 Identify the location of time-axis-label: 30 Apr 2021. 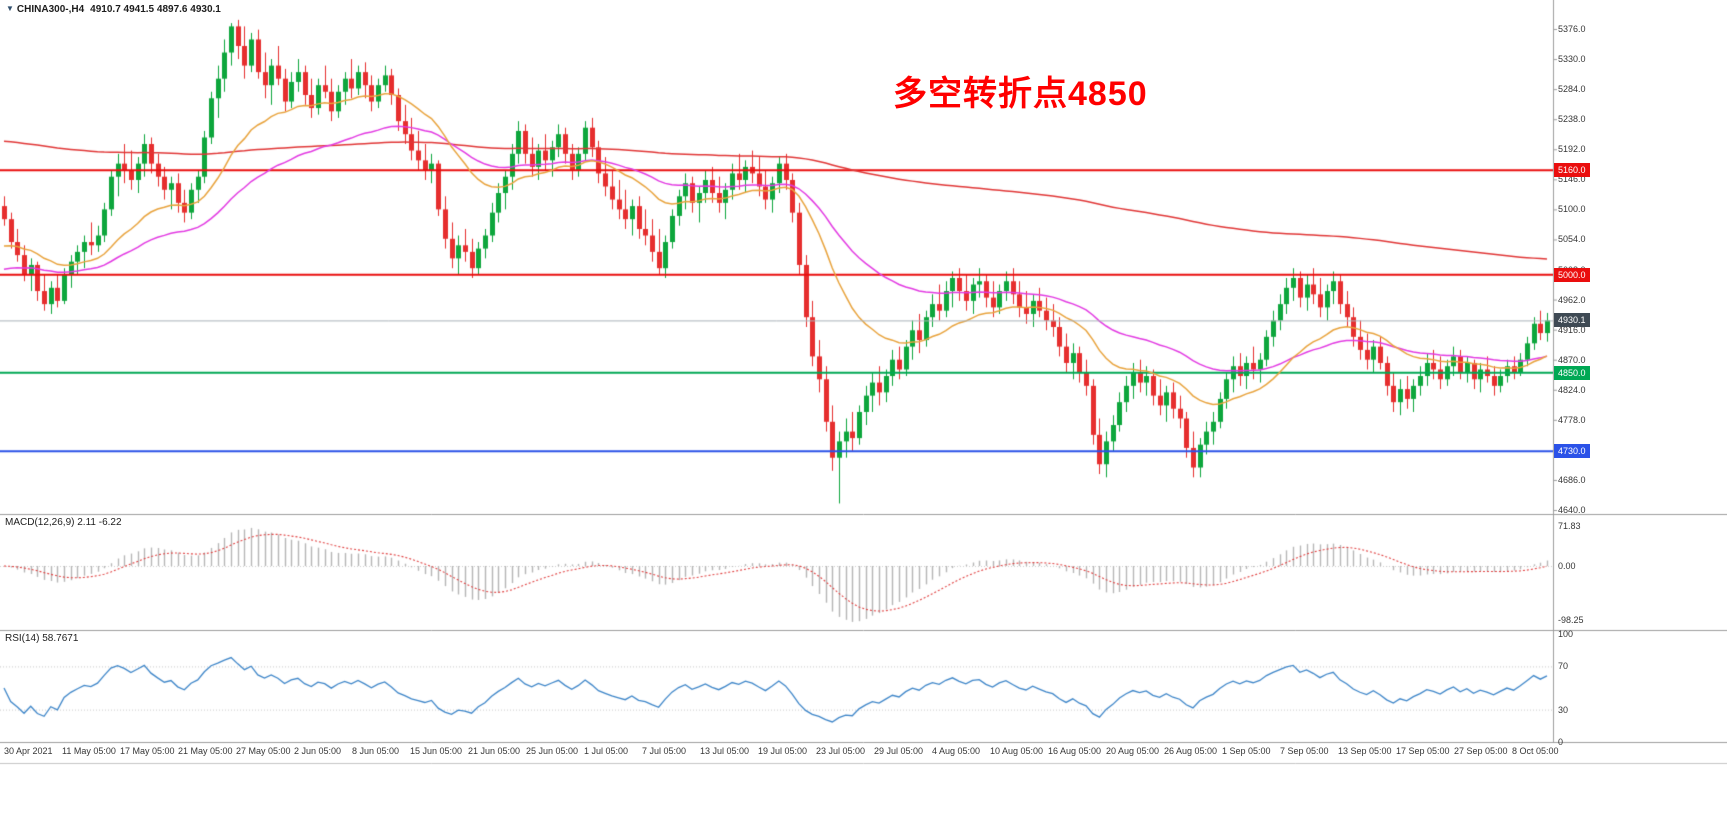
(28, 751).